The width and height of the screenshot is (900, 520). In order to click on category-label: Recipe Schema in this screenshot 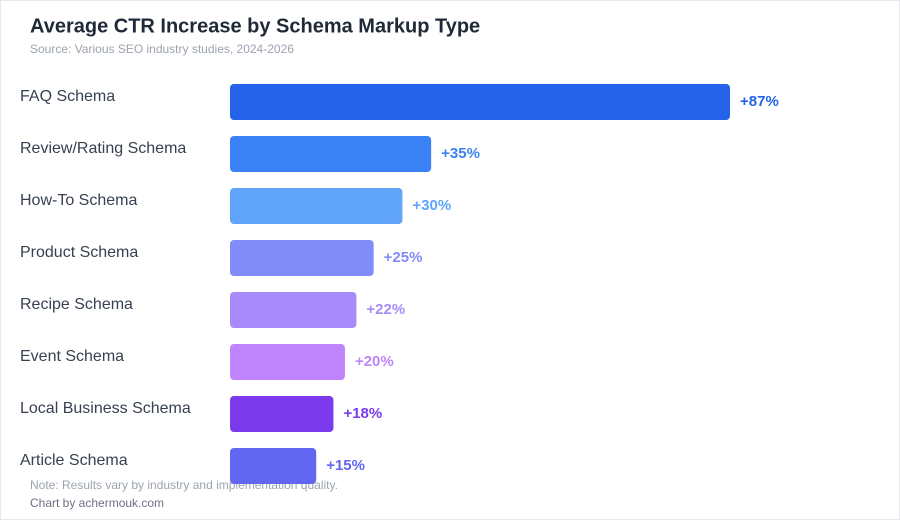, I will do `click(76, 304)`.